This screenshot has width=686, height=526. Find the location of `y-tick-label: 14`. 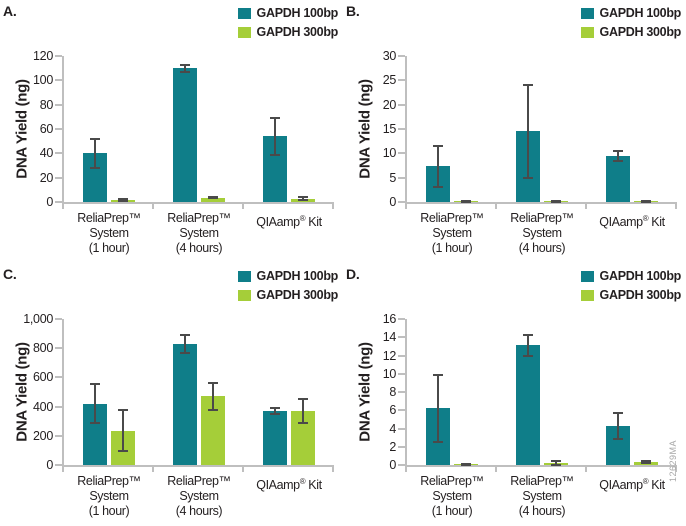

y-tick-label: 14 is located at coordinates (389, 337).